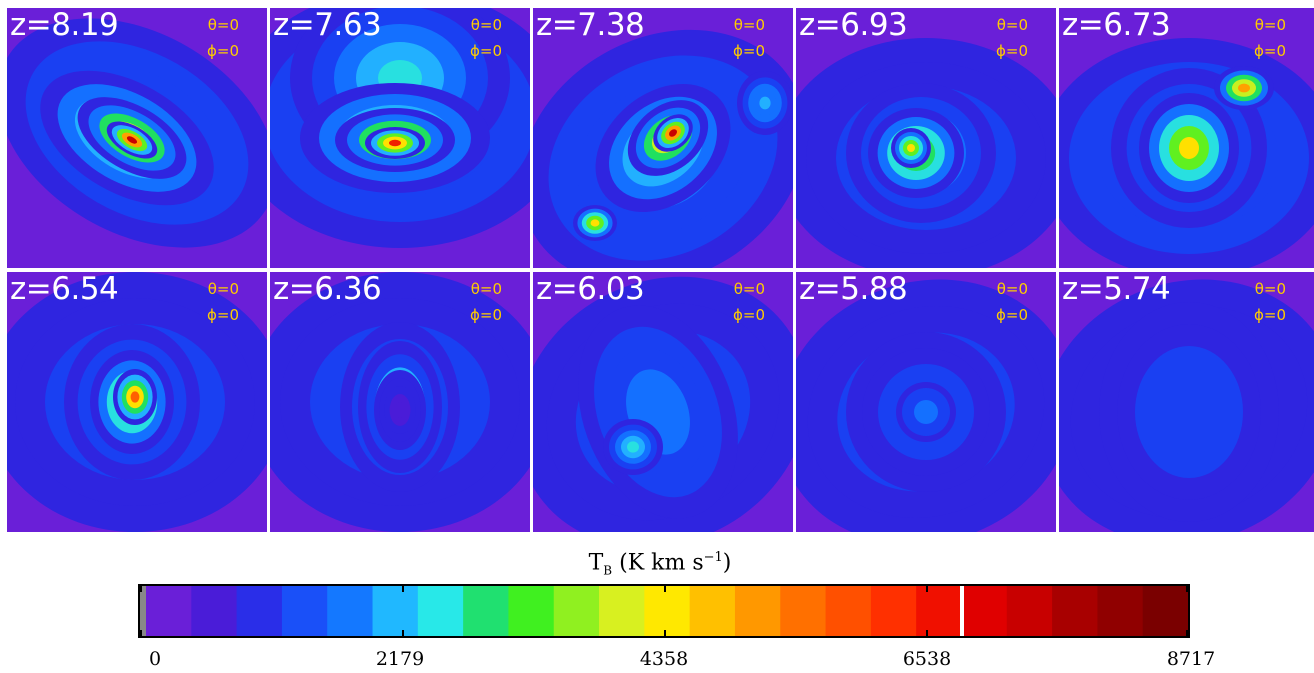 This screenshot has height=673, width=1314. Describe the element at coordinates (664, 659) in the screenshot. I see `colorbar-tick-label: 4358` at that location.